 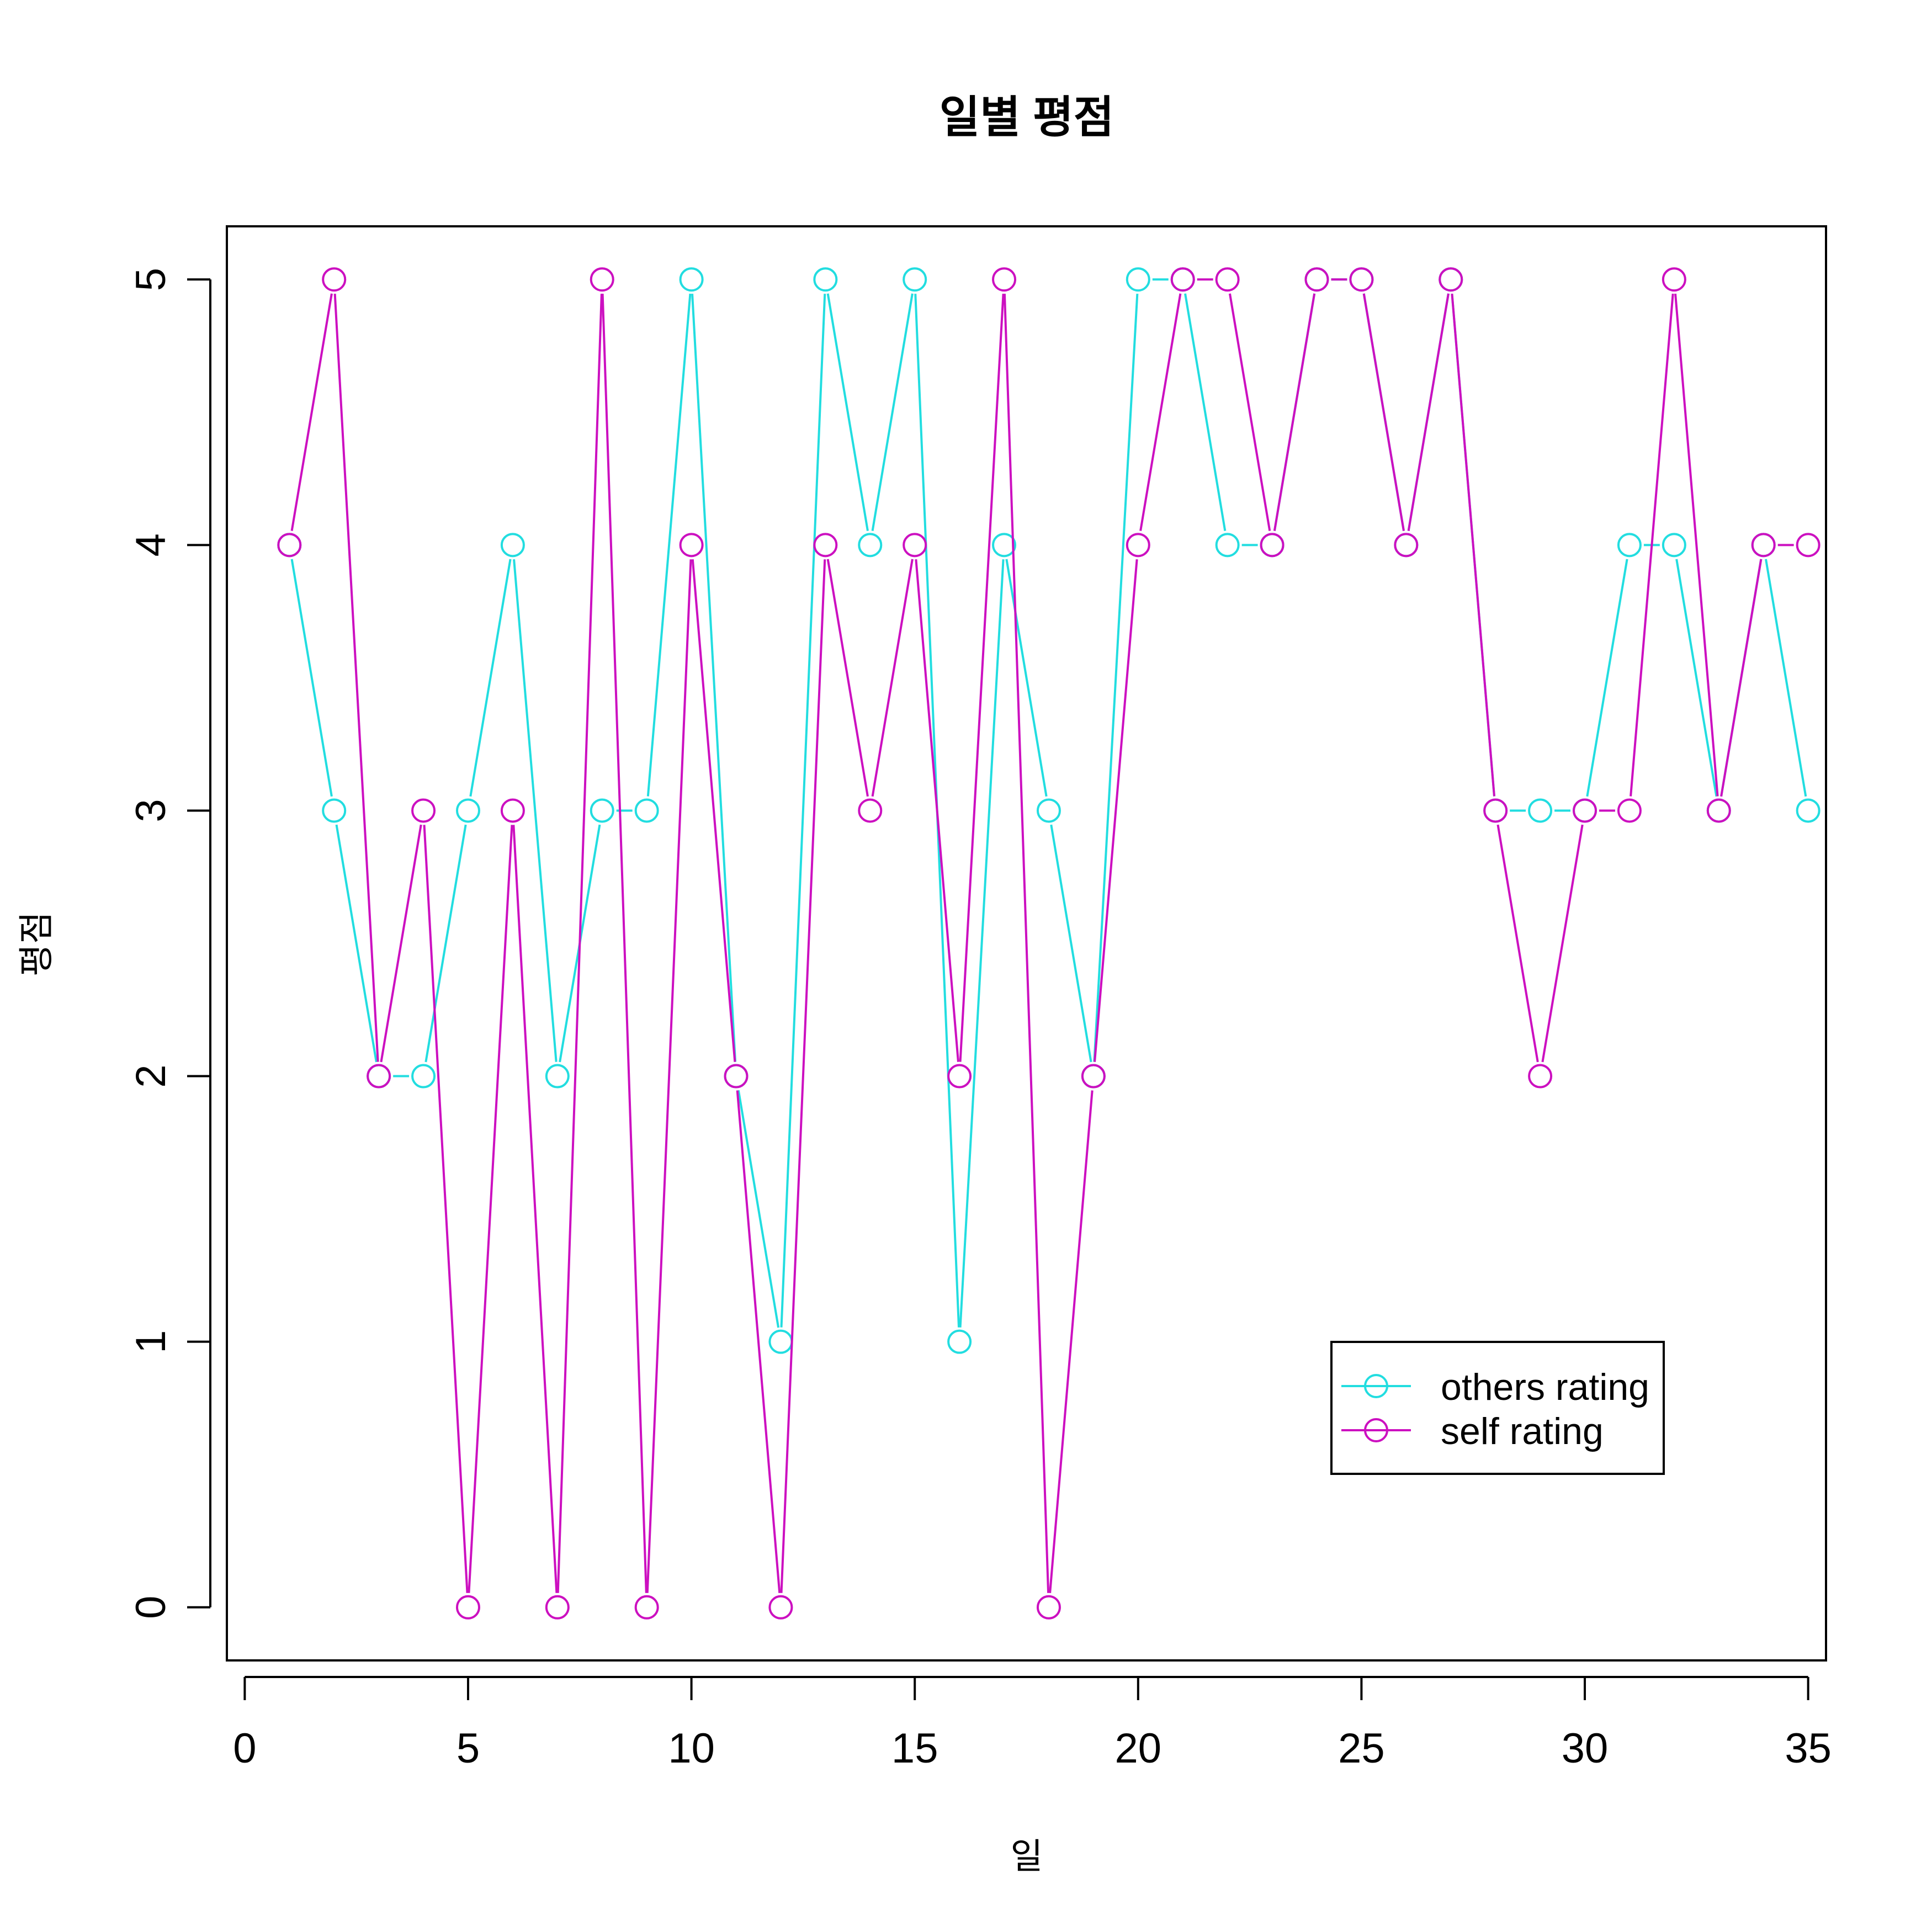 What do you see at coordinates (1498, 1408) in the screenshot?
I see `legend-box` at bounding box center [1498, 1408].